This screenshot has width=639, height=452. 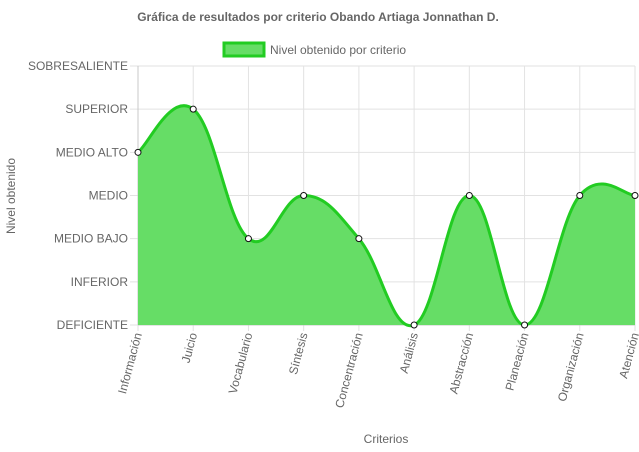 What do you see at coordinates (571, 367) in the screenshot?
I see `x-tick-label: Organización` at bounding box center [571, 367].